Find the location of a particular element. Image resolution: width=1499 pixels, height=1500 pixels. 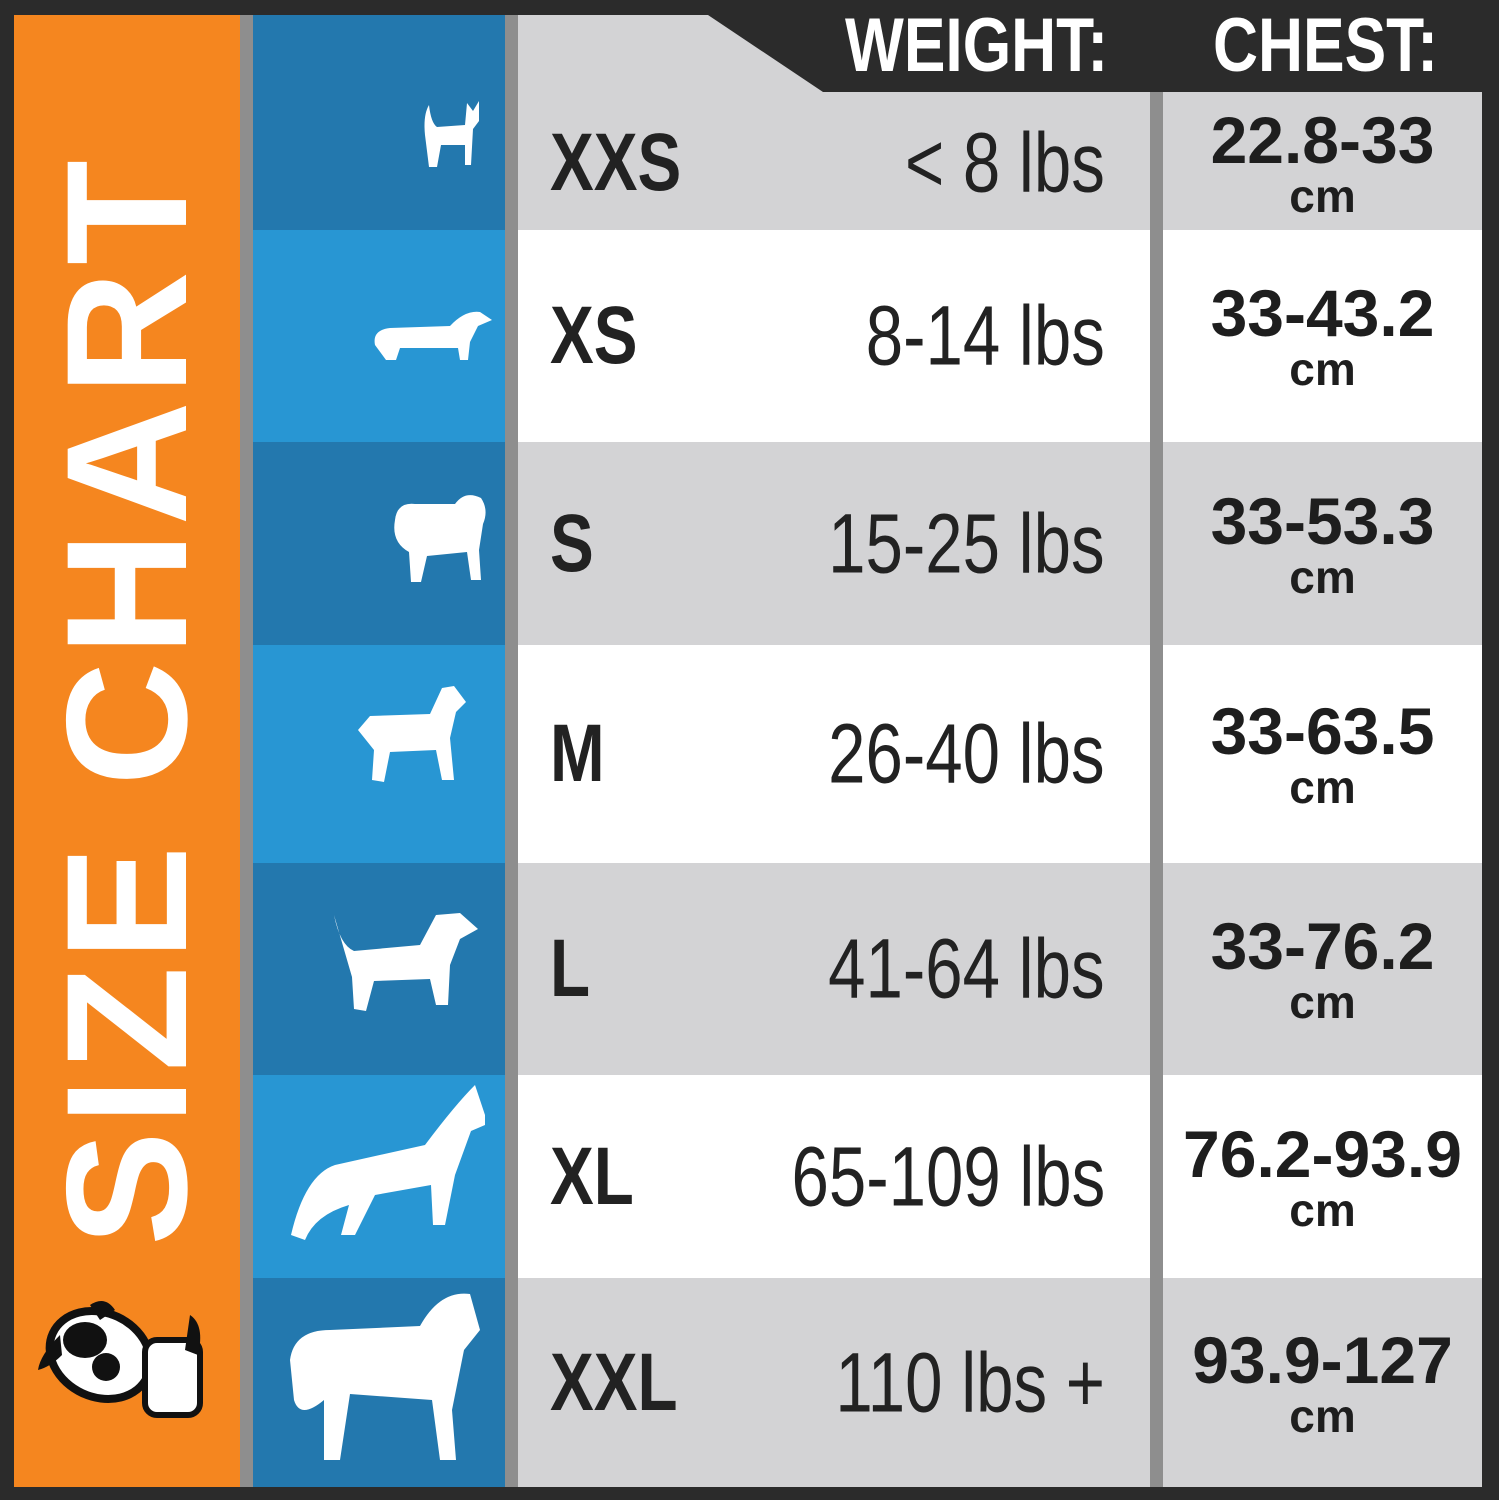

size-weight-cell: M 26-40 lbs is located at coordinates (834, 754).